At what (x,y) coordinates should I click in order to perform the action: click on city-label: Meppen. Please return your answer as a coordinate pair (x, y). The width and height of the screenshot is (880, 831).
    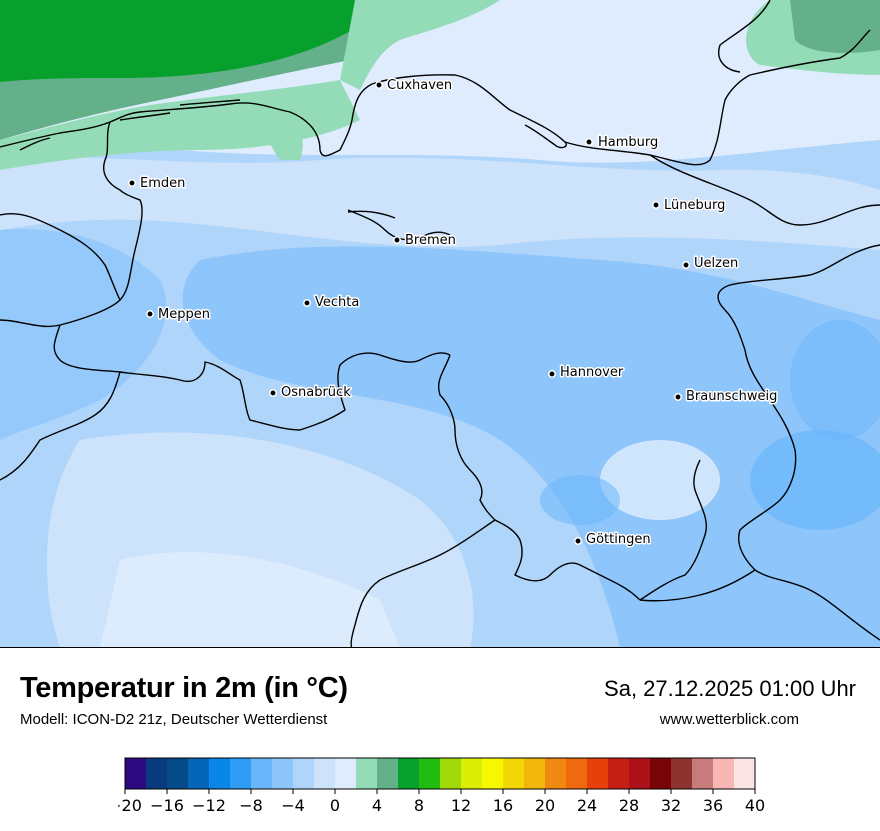
    Looking at the image, I should click on (184, 314).